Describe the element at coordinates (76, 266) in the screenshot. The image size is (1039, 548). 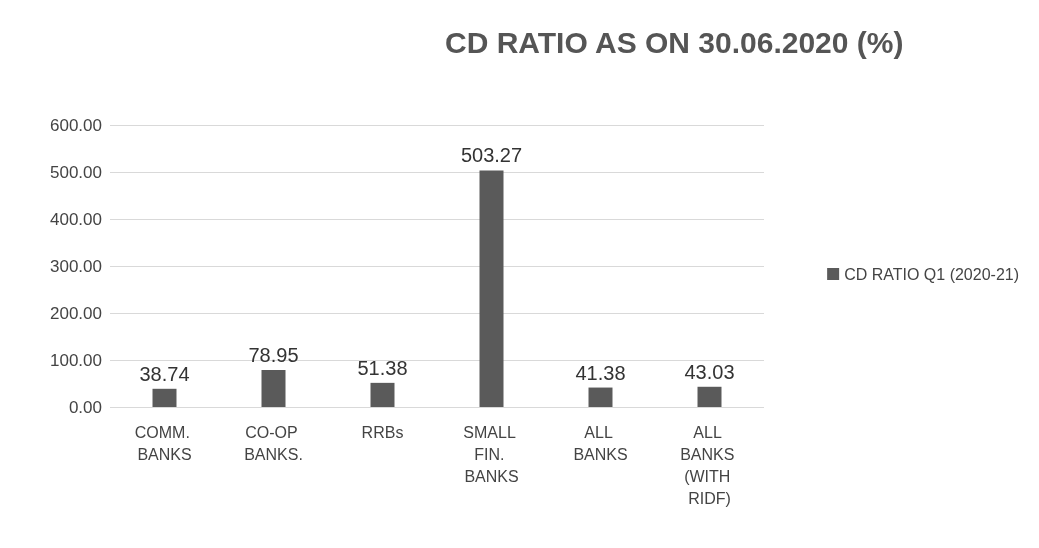
I see `y-tick-label: 300.00` at that location.